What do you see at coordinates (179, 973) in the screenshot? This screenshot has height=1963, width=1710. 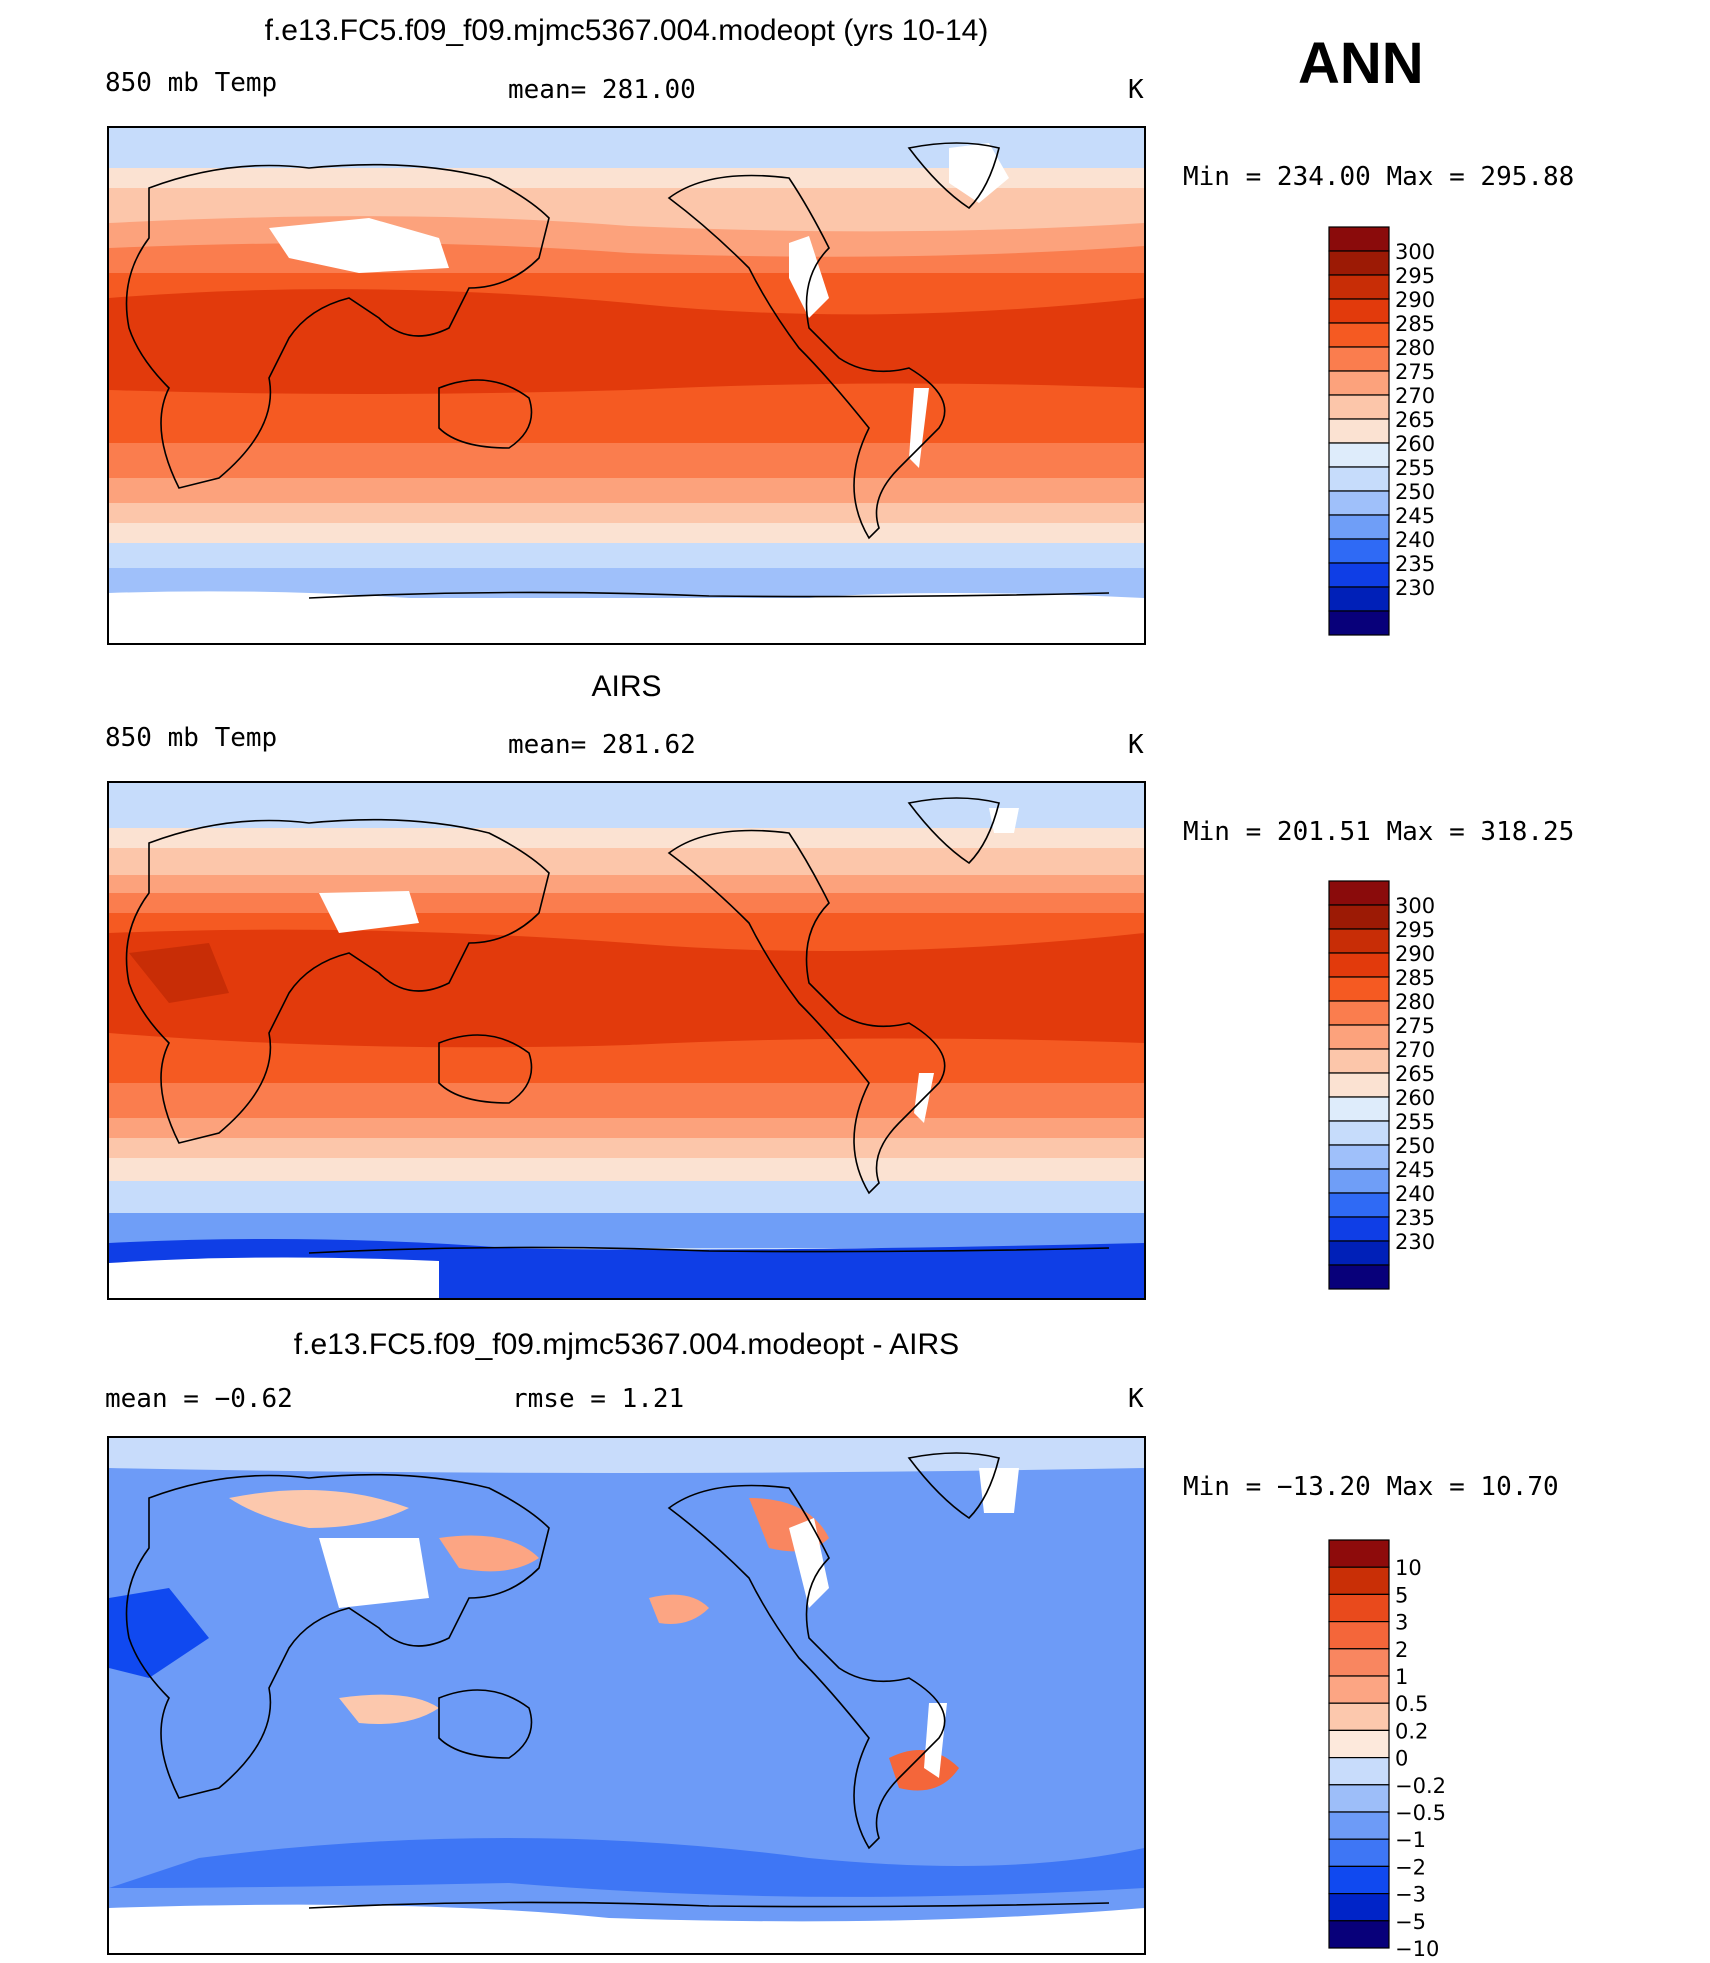 I see `panel2-sahara-warm` at bounding box center [179, 973].